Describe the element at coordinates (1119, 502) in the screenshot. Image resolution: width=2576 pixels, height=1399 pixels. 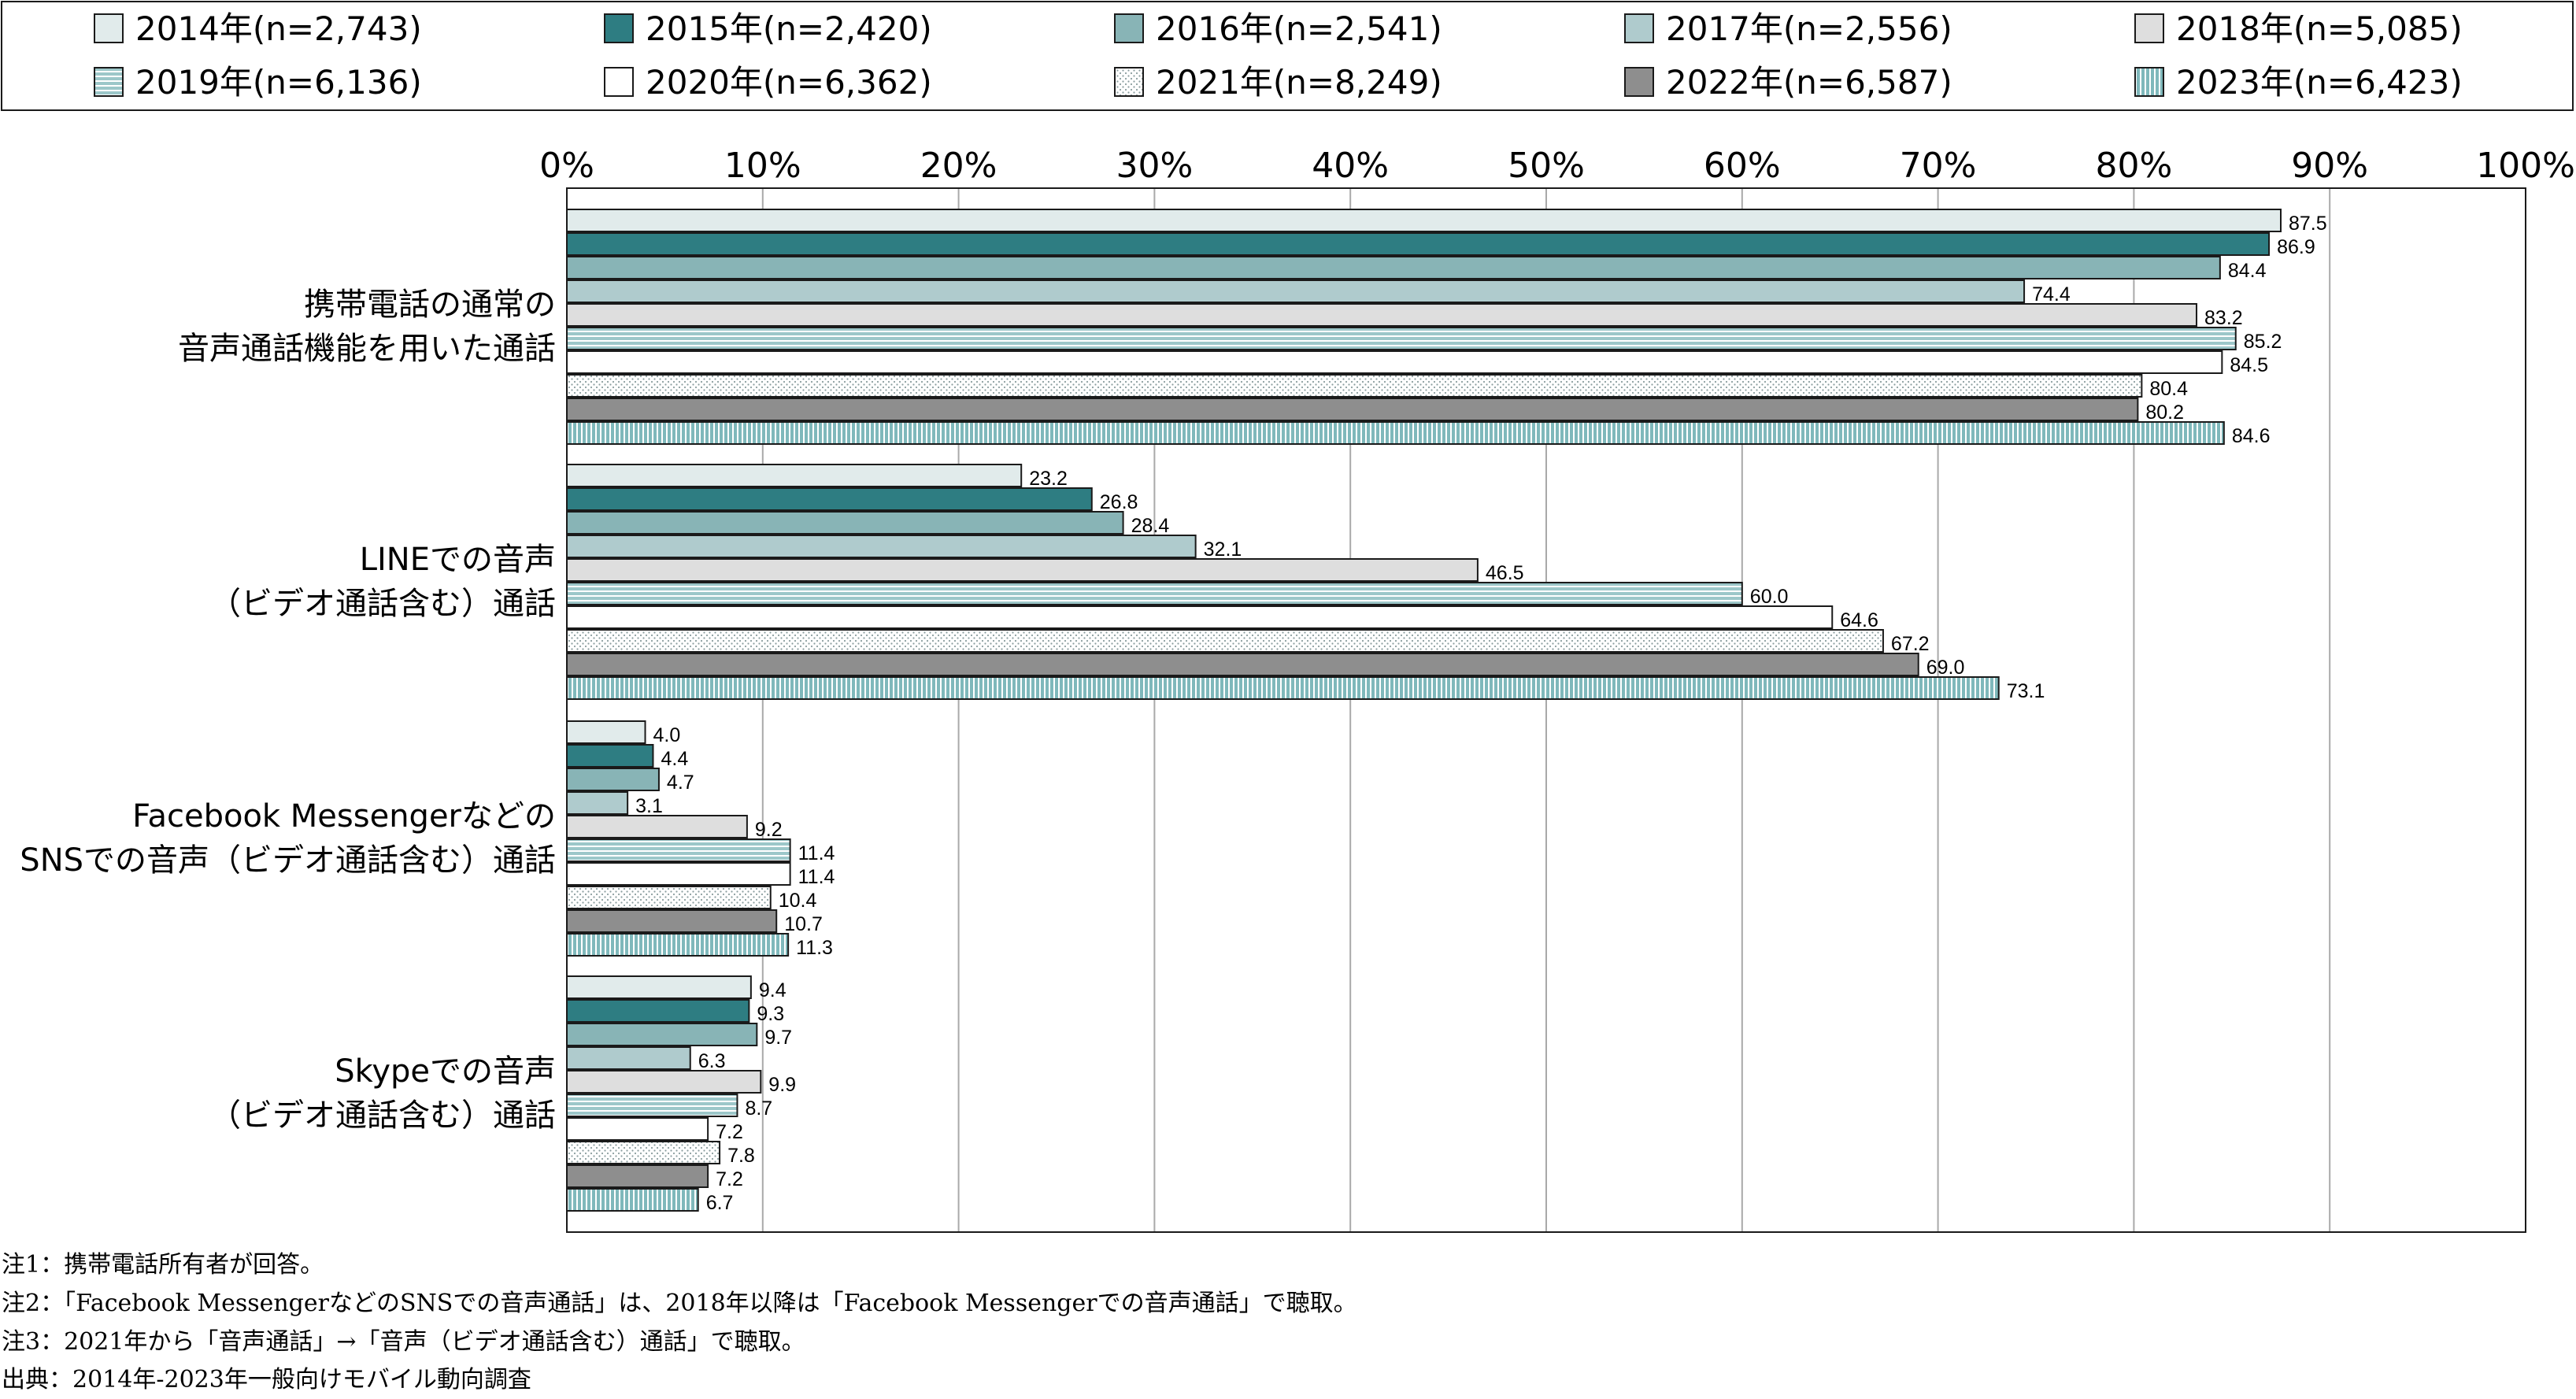
I see `data-label: 26.8` at that location.